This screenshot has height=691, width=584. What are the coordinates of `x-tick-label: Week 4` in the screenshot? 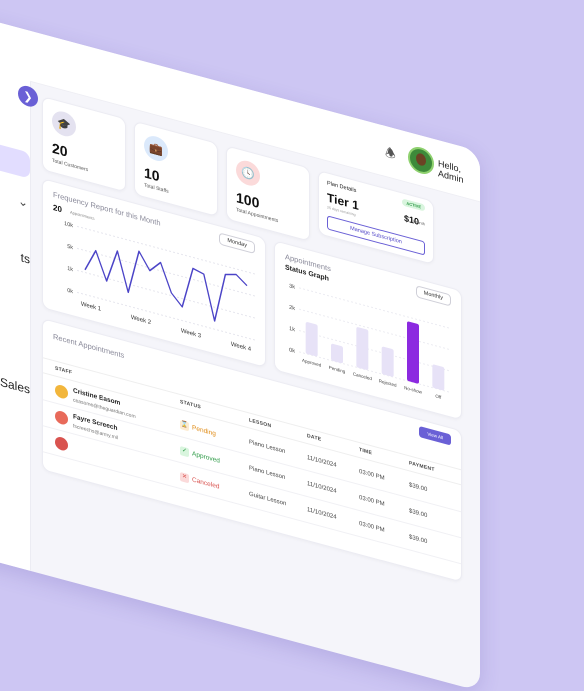 It's located at (241, 347).